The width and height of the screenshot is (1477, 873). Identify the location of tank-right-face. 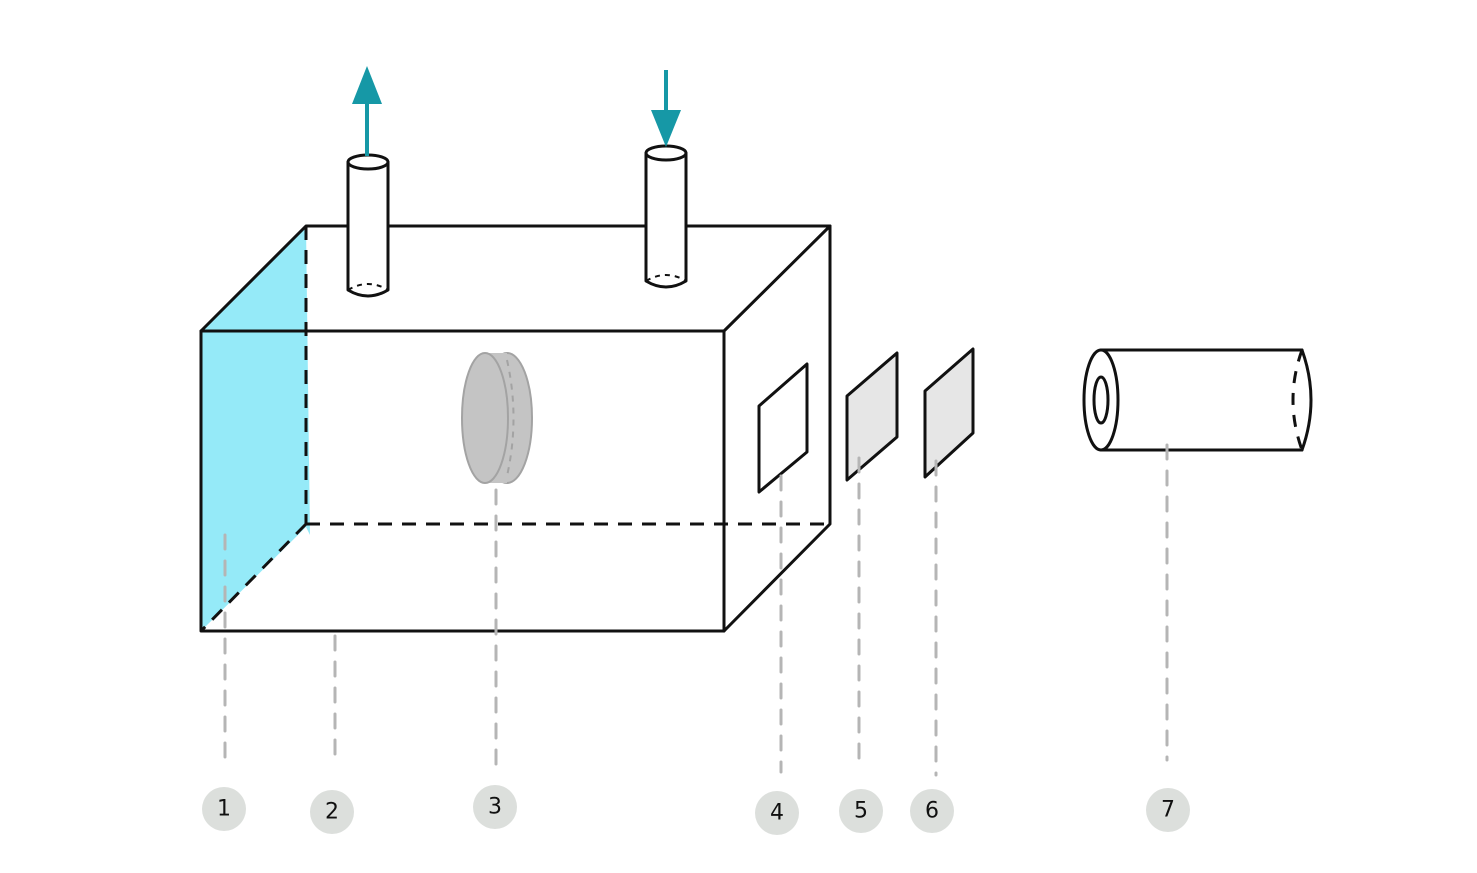
(777, 428).